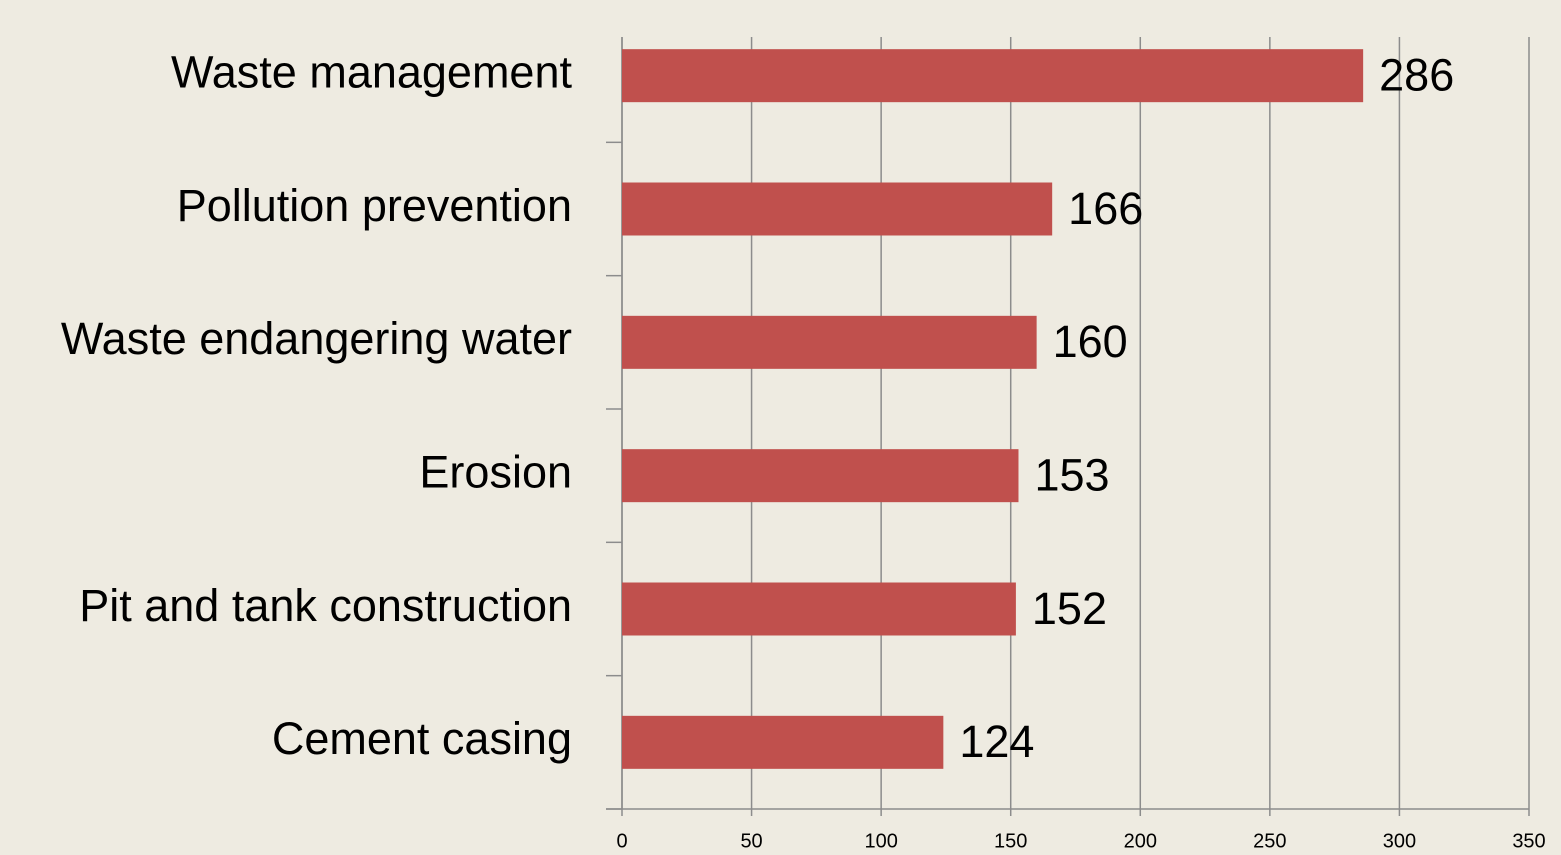 Image resolution: width=1561 pixels, height=855 pixels. What do you see at coordinates (1010, 841) in the screenshot?
I see `x-tick-label: 150` at bounding box center [1010, 841].